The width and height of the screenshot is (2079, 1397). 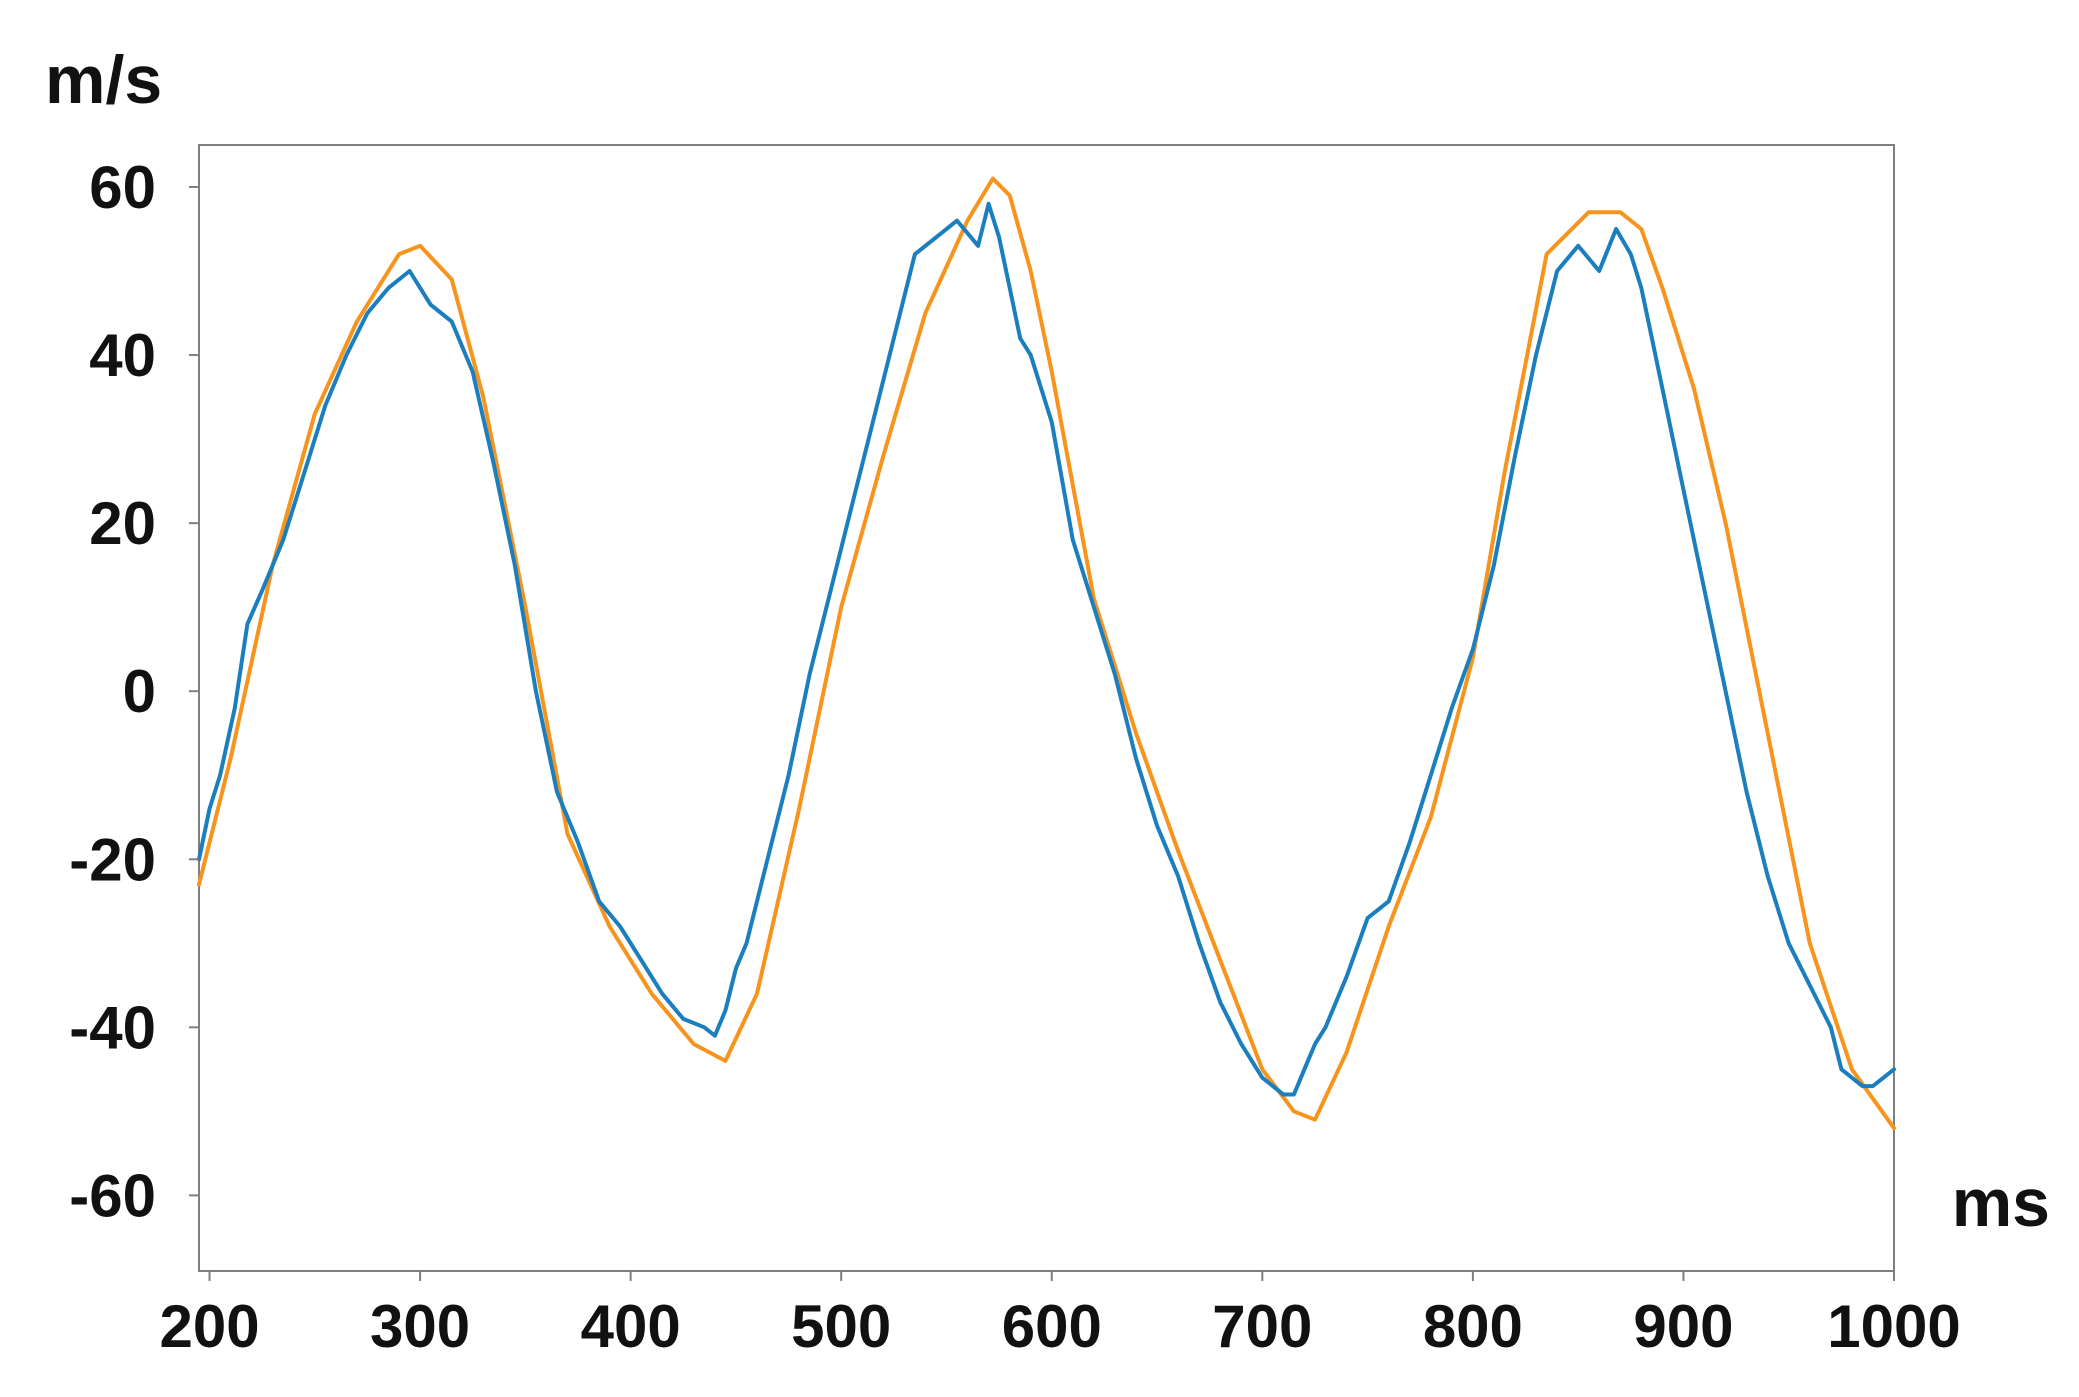 I want to click on y-tick-label: 40, so click(x=122, y=355).